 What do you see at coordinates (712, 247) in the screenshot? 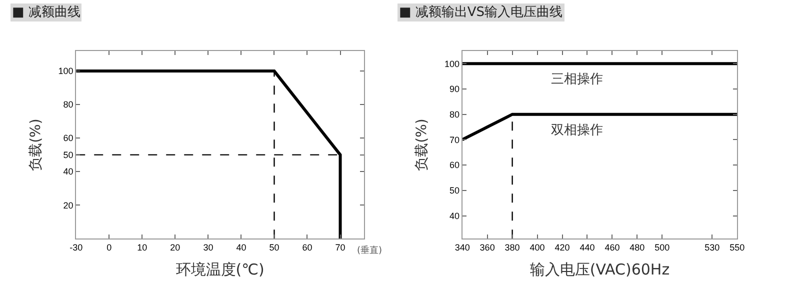
I see `x-tick-label: 530` at bounding box center [712, 247].